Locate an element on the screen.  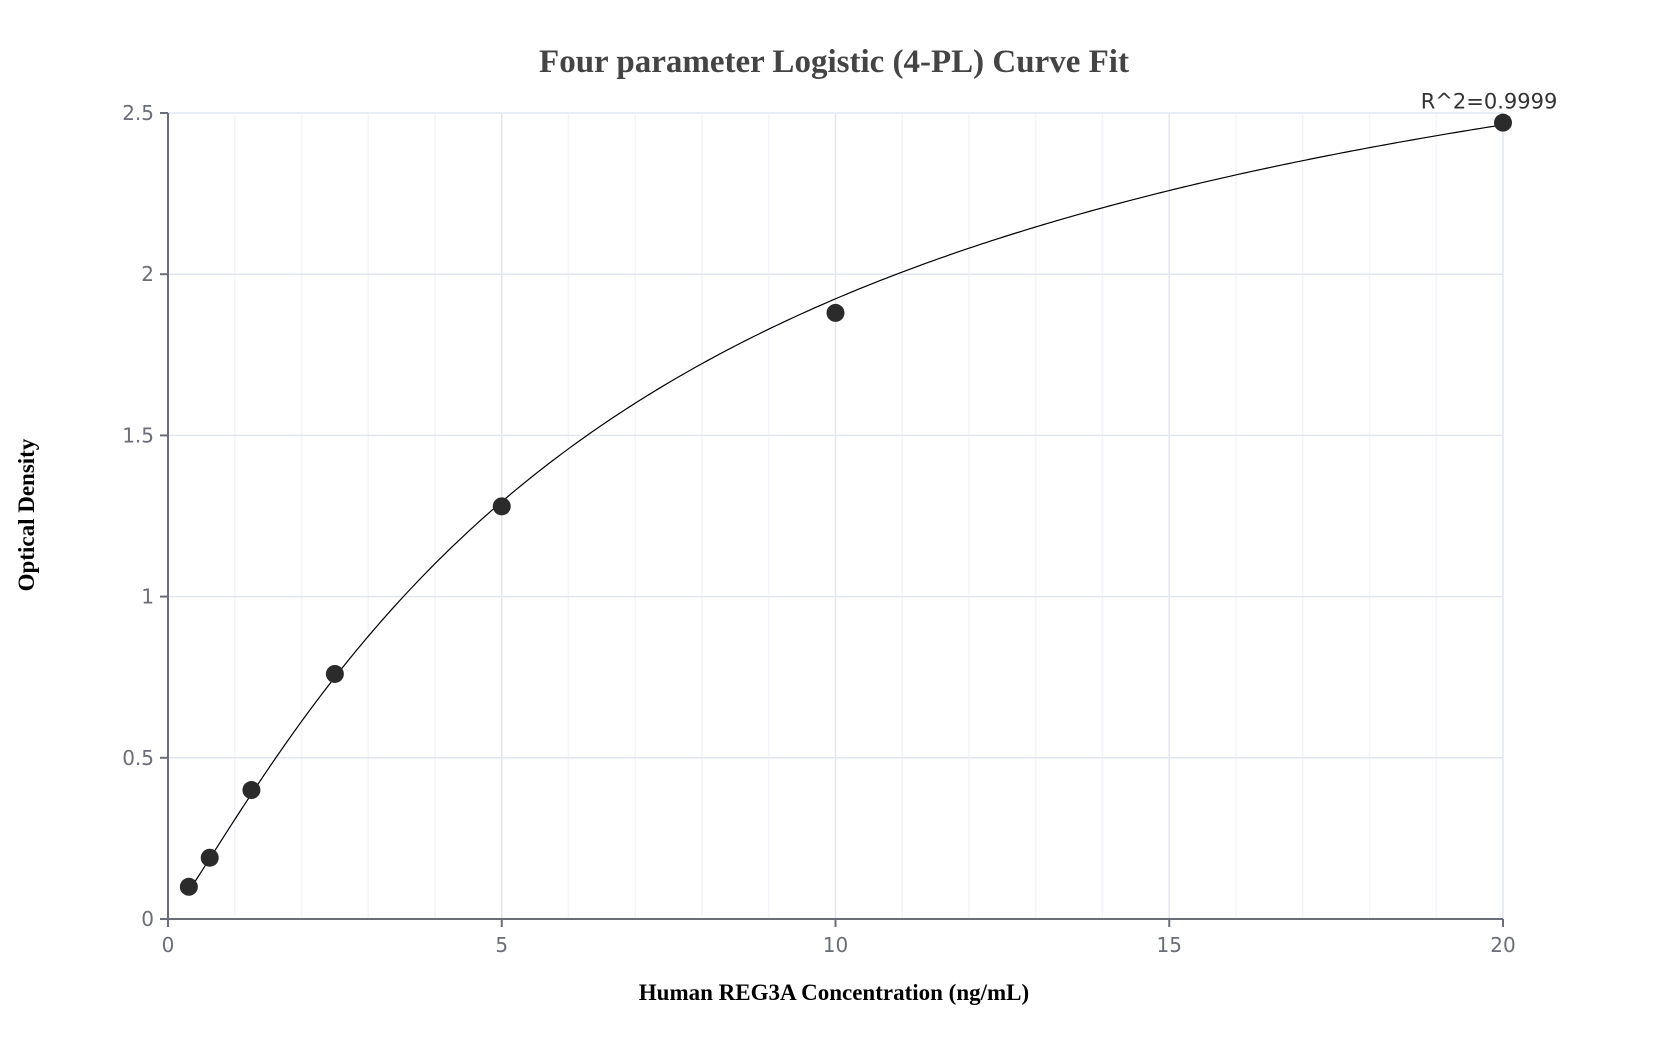
x-axis-ticks: 0 5 10 15 20 is located at coordinates (839, 938).